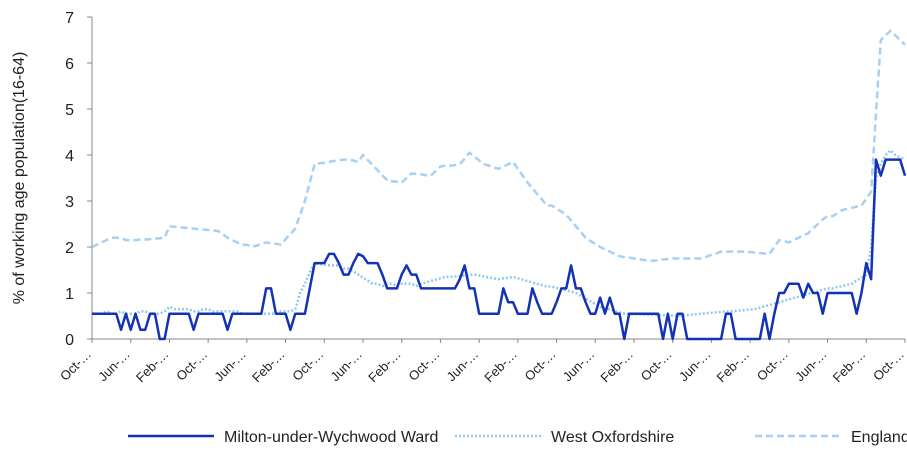  I want to click on y-tick-label: 6, so click(69, 64).